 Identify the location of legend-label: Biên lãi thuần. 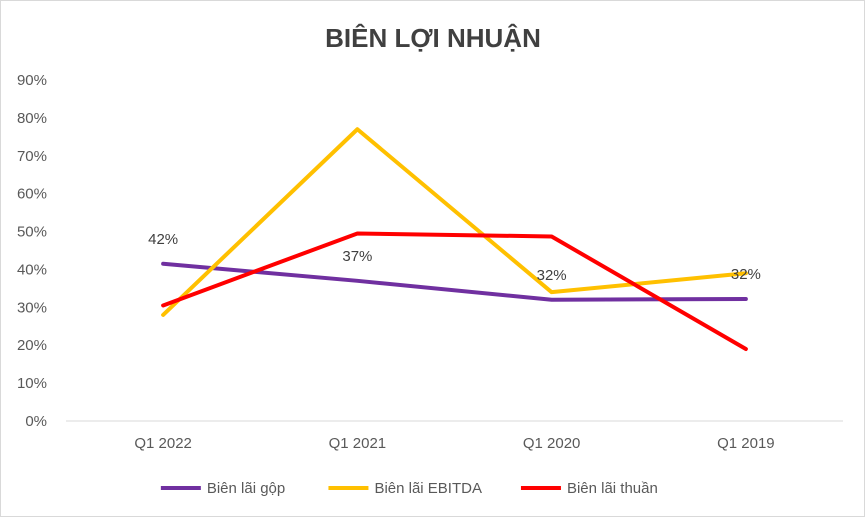
(612, 488).